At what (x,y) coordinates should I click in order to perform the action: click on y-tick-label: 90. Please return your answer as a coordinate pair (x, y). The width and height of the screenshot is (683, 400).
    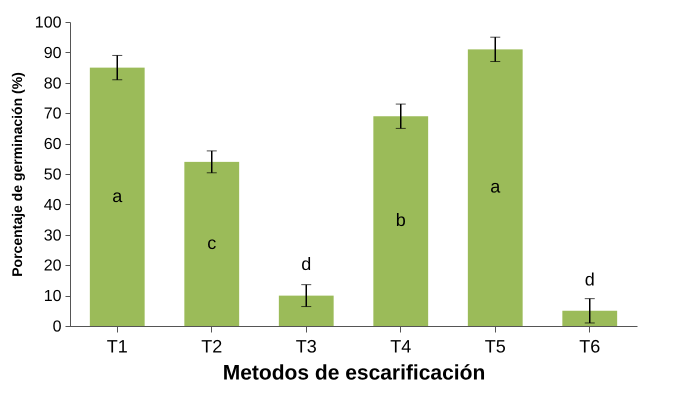
    Looking at the image, I should click on (53, 53).